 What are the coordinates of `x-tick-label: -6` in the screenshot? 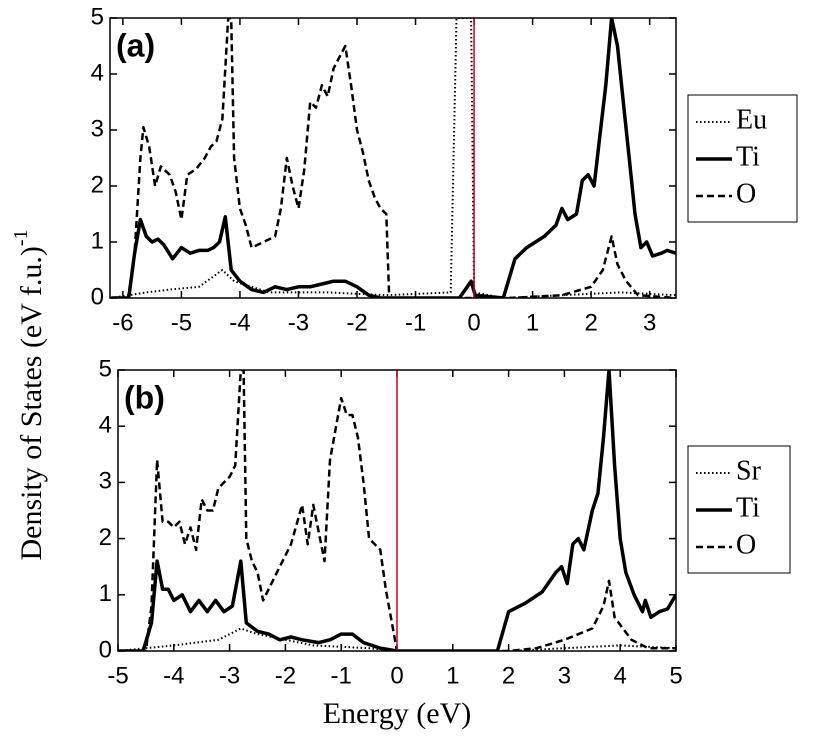 It's located at (122, 322).